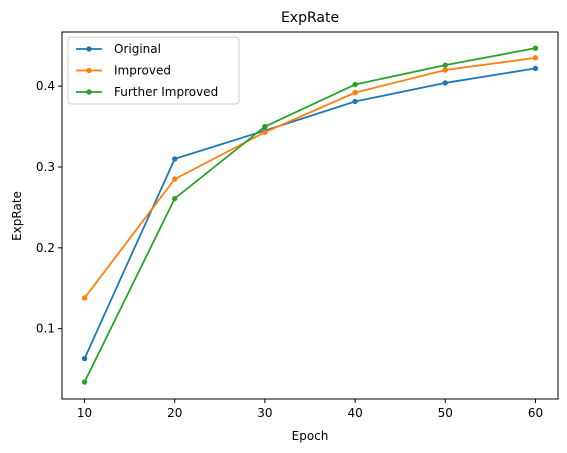  I want to click on legend: Original Improved Further Improved, so click(153, 70).